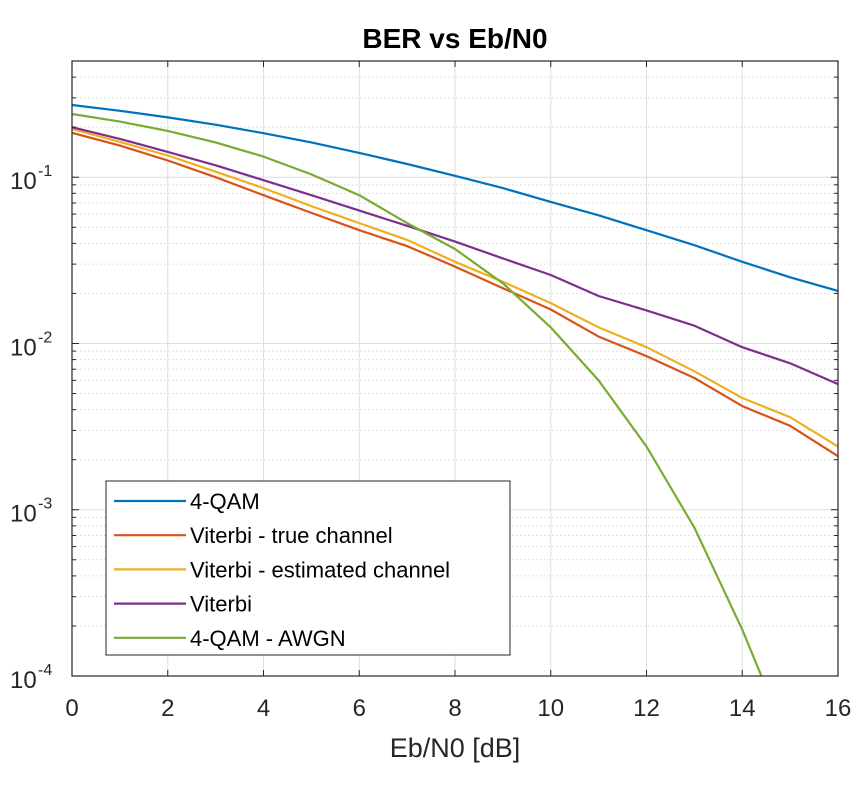 The width and height of the screenshot is (860, 801). I want to click on x-tick-label: 12, so click(646, 708).